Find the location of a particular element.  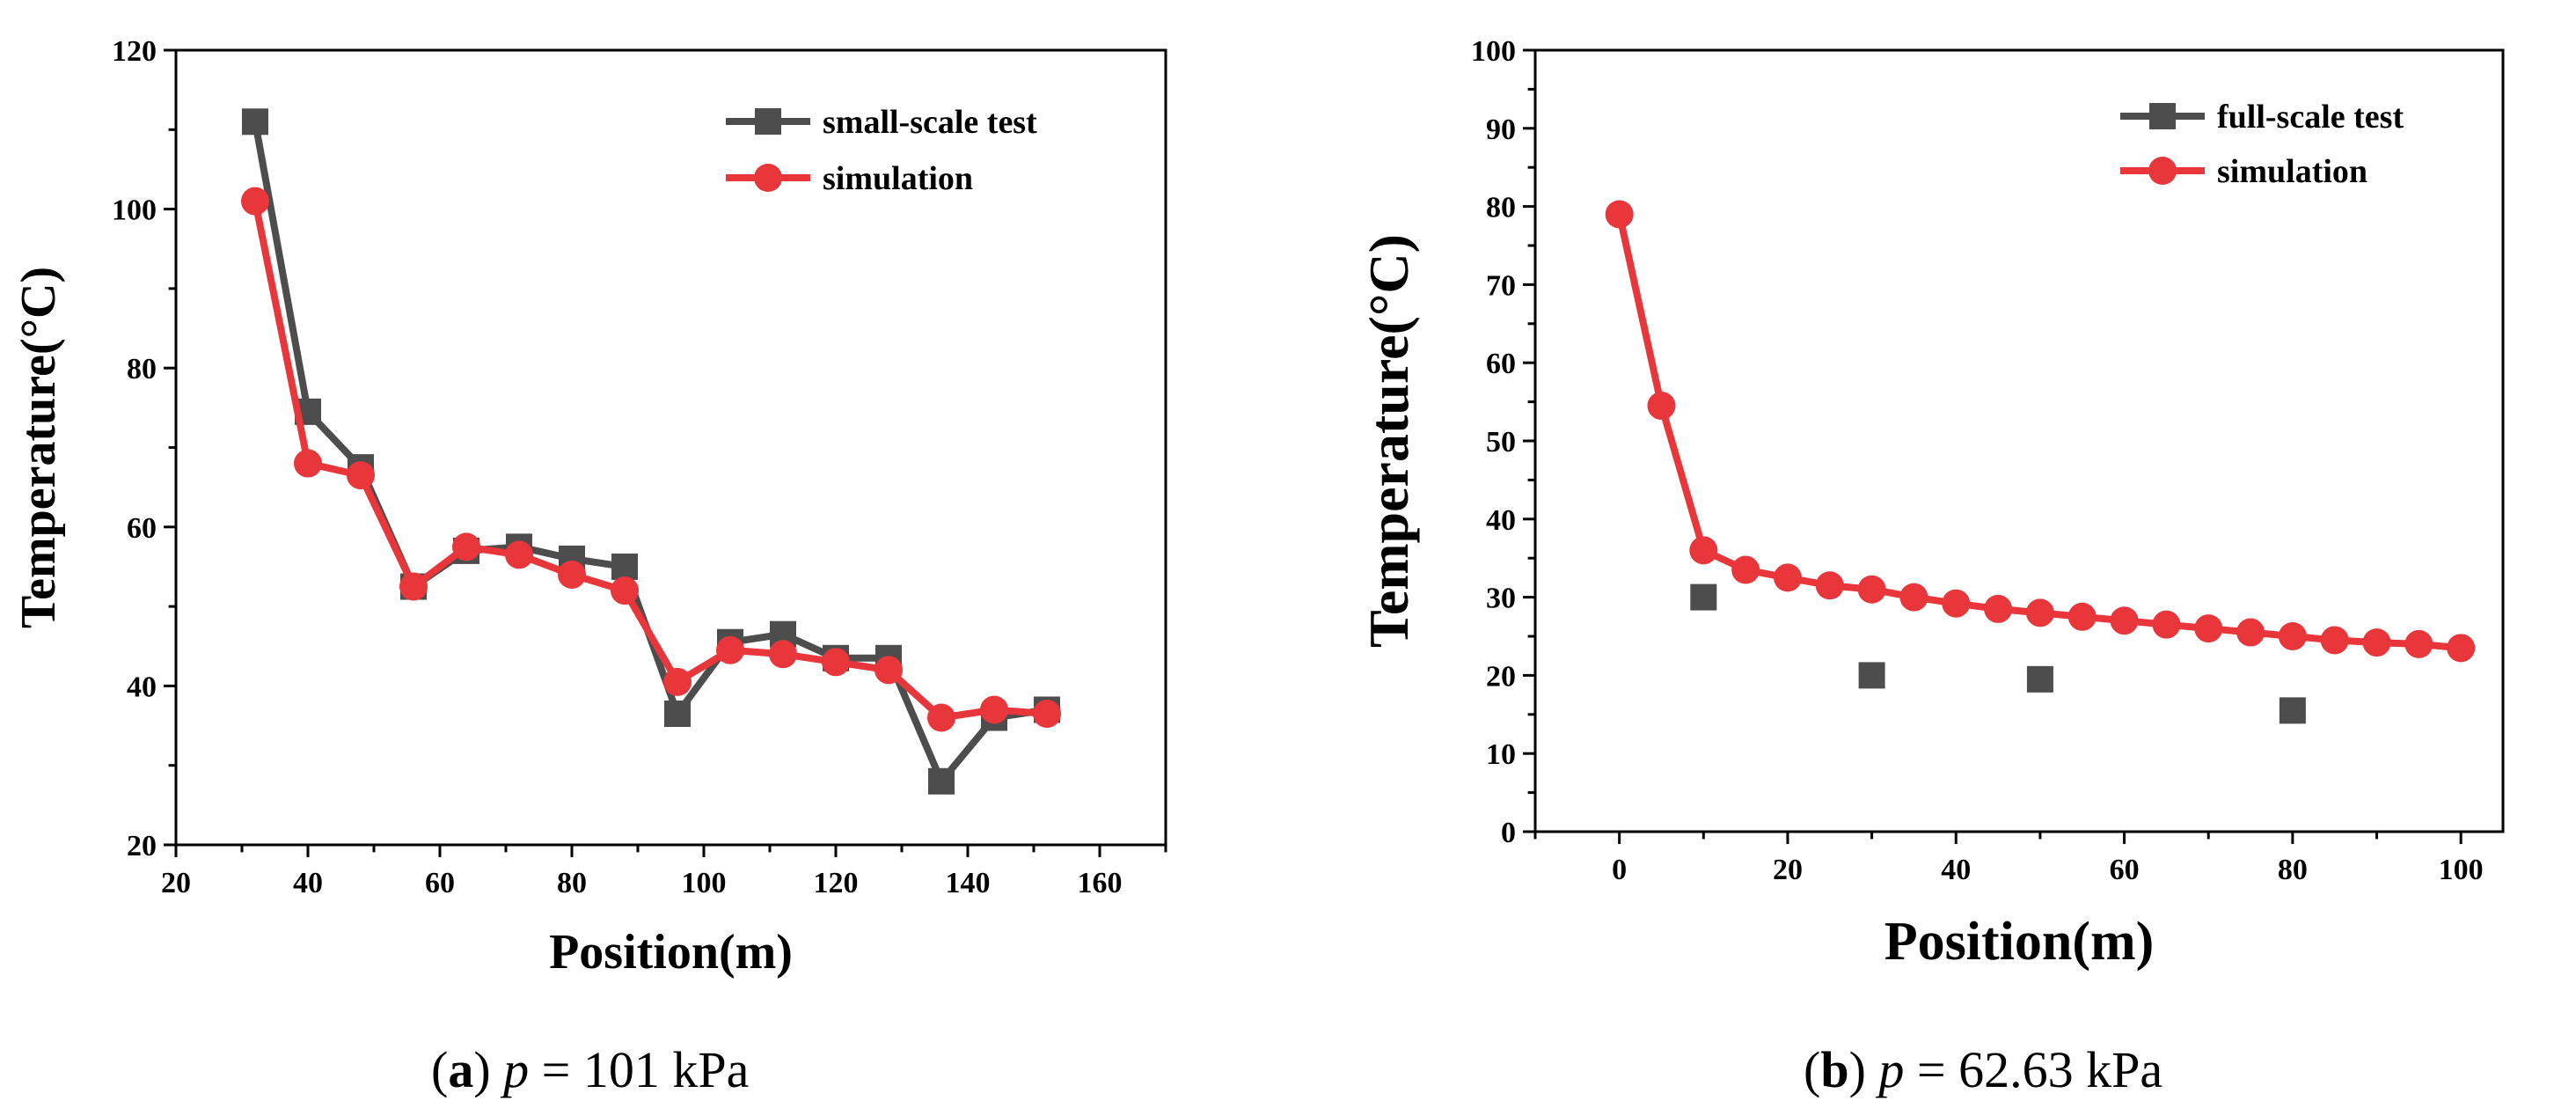

series-line is located at coordinates (650, 461).